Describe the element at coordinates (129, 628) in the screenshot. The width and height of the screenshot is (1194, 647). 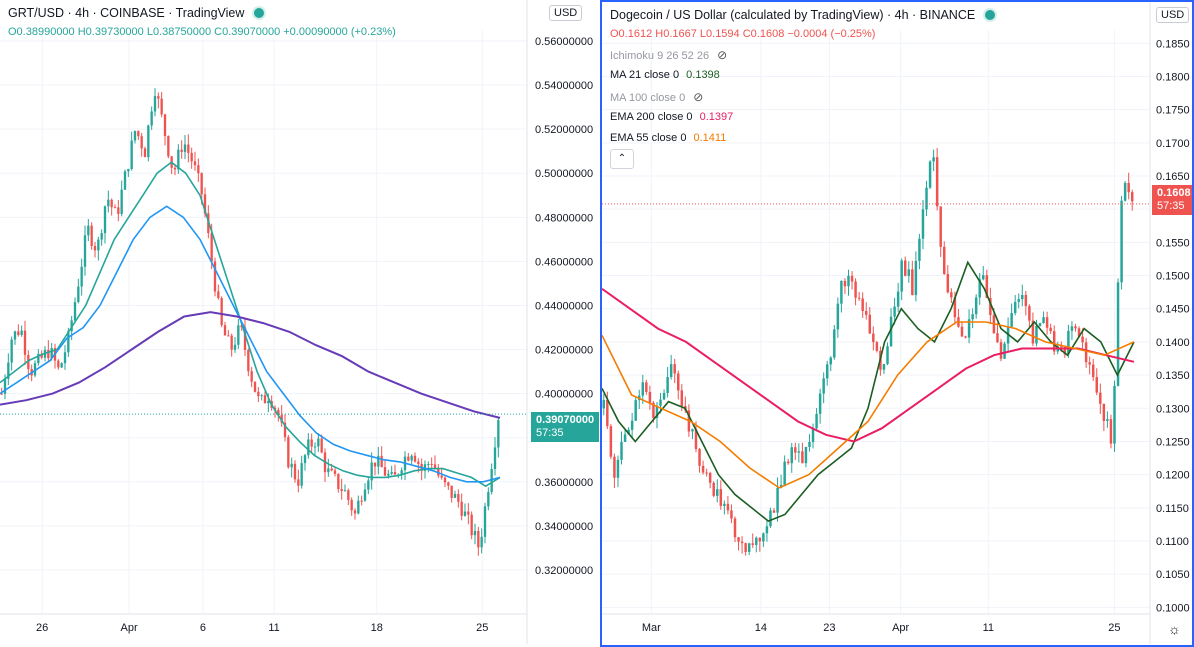
I see `x-tick-label: Apr` at that location.